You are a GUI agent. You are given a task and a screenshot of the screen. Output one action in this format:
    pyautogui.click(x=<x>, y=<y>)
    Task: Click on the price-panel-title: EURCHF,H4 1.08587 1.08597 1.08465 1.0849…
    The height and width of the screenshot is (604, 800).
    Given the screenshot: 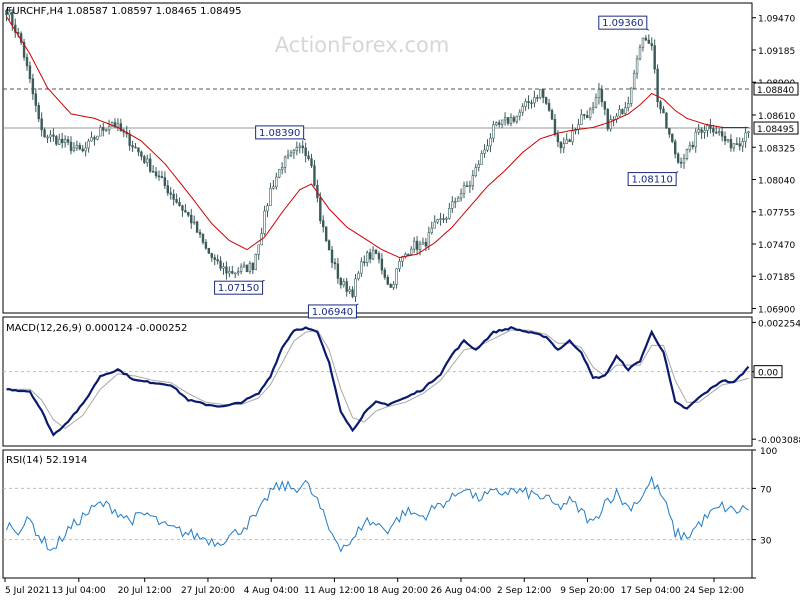 What is the action you would take?
    pyautogui.click(x=124, y=11)
    